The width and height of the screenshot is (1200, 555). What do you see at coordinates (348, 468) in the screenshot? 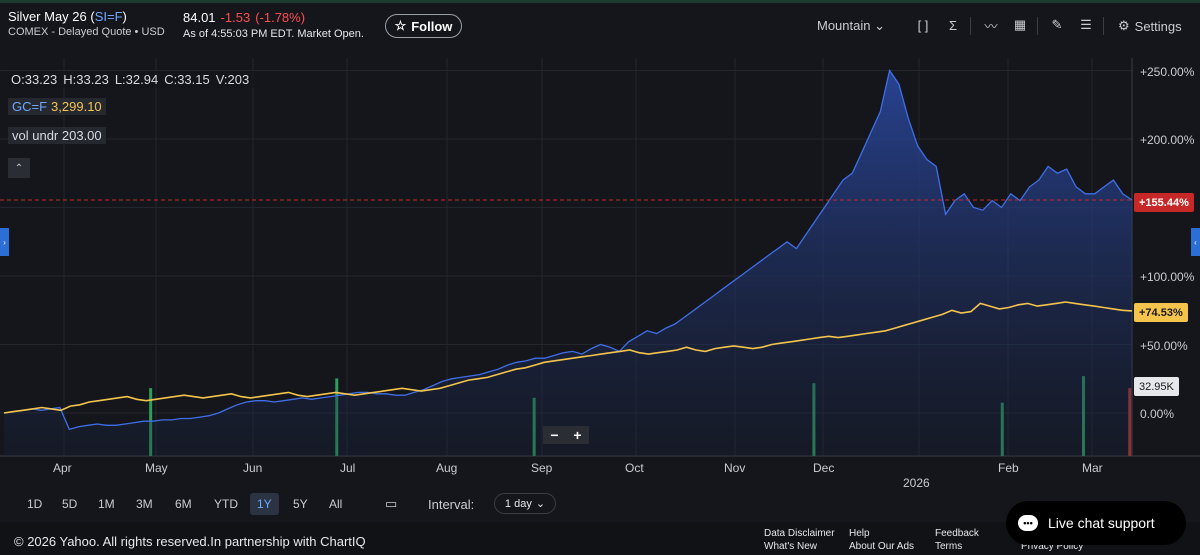
I see `x-axis-label: Jul` at bounding box center [348, 468].